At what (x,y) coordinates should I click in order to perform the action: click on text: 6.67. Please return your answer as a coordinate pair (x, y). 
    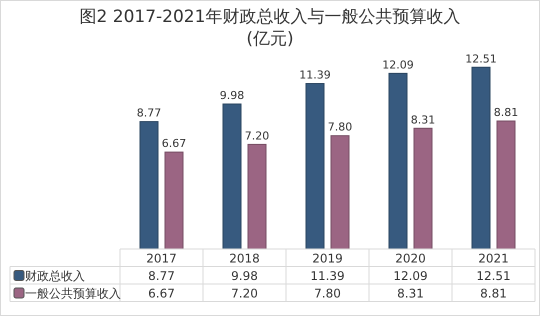
    Looking at the image, I should click on (174, 143).